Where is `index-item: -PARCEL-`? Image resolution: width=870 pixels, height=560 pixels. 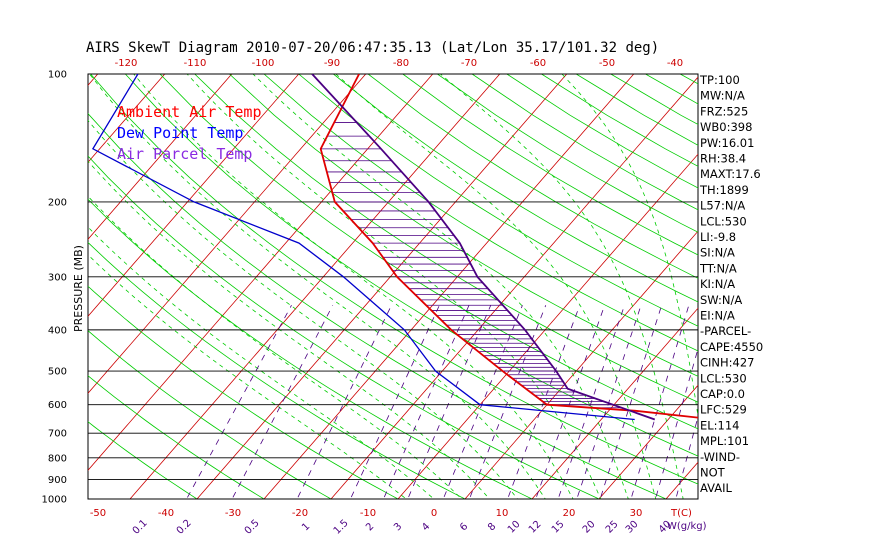
index-item: -PARCEL- is located at coordinates (725, 331).